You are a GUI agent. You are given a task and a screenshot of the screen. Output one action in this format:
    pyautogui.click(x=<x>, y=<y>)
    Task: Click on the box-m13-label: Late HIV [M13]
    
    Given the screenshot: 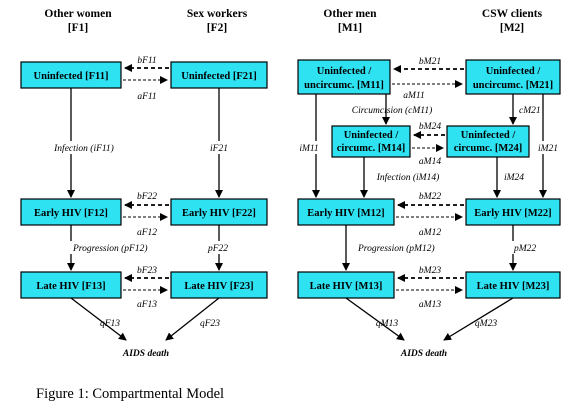 What is the action you would take?
    pyautogui.click(x=346, y=286)
    